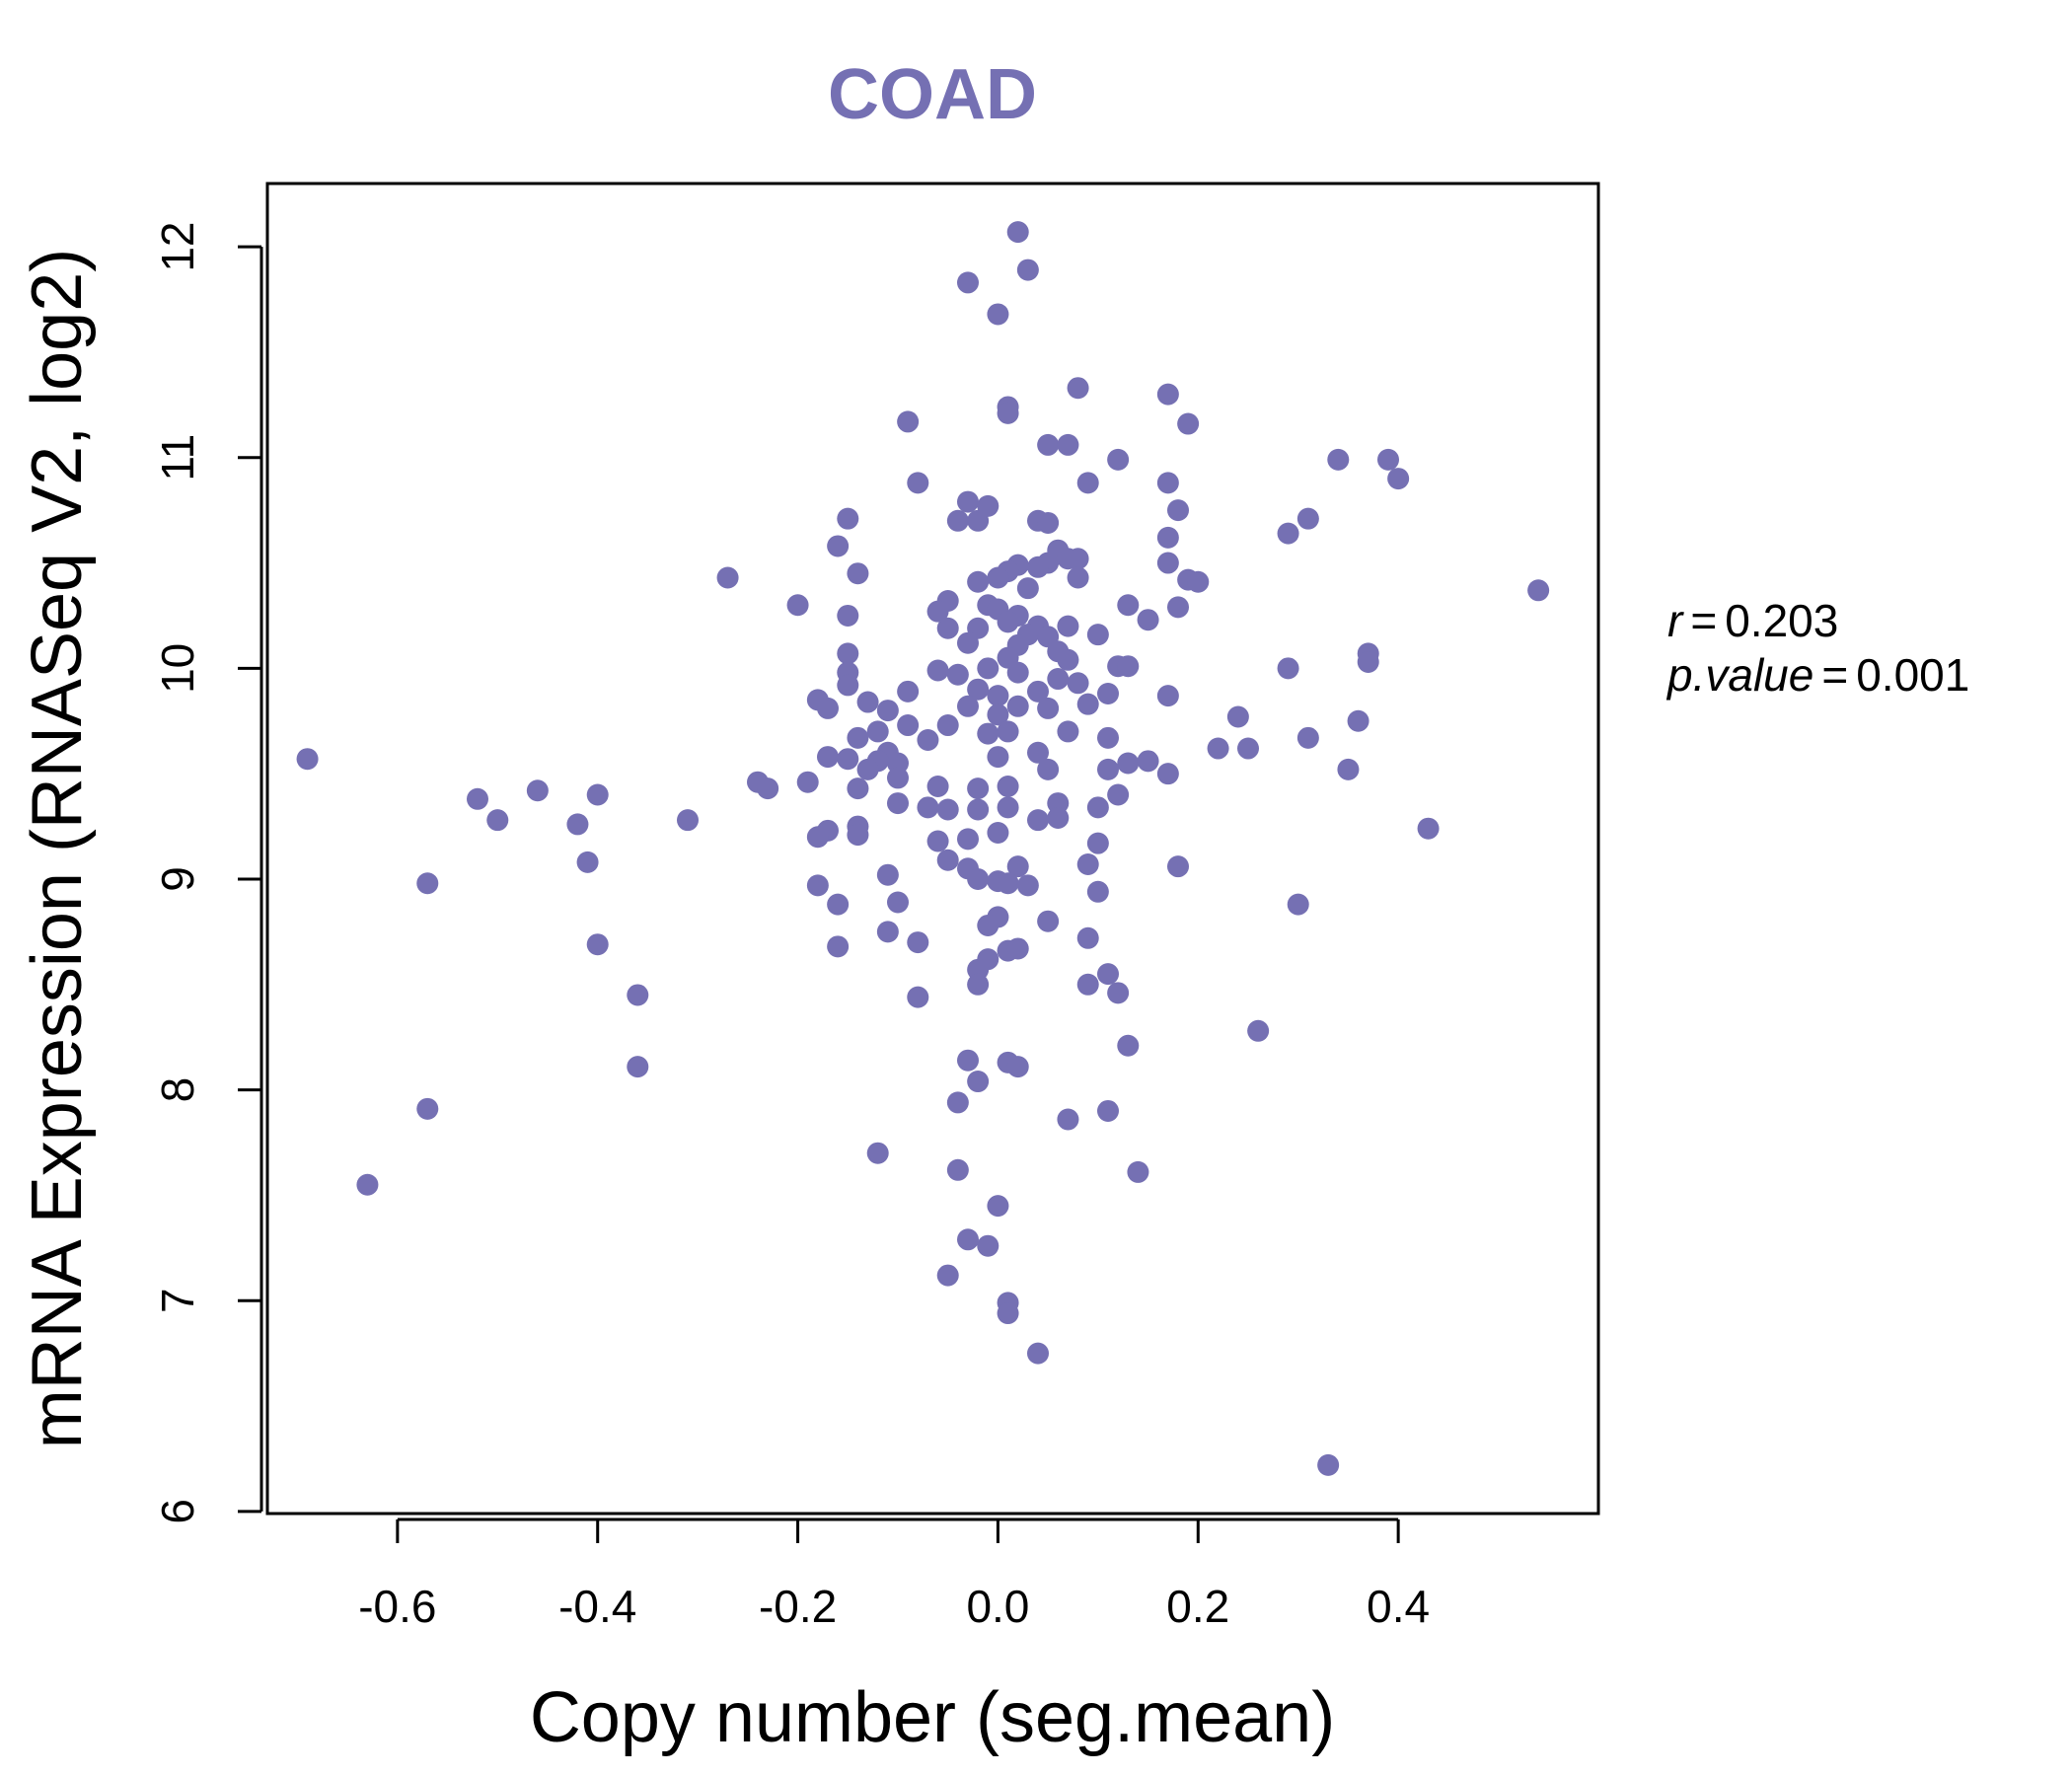 This screenshot has width=2072, height=1776. What do you see at coordinates (933, 1718) in the screenshot?
I see `x-axis-label: Copy number (seg.mean)` at bounding box center [933, 1718].